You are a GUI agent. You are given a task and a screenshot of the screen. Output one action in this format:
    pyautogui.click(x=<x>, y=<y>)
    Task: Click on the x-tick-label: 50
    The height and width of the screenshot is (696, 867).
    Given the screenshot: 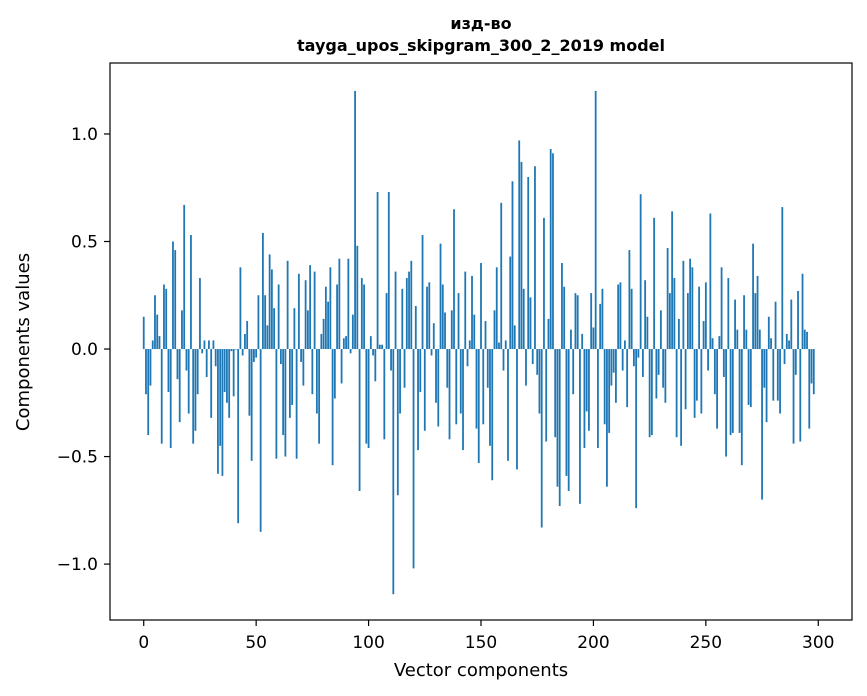 What is the action you would take?
    pyautogui.click(x=256, y=643)
    